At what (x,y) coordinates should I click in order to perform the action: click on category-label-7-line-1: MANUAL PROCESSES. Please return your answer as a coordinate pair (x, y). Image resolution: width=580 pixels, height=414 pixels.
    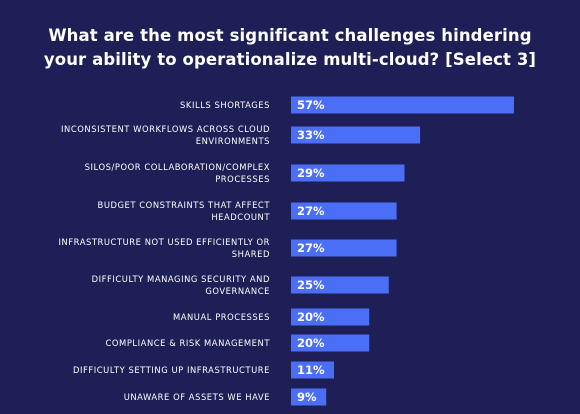
    Looking at the image, I should click on (221, 317).